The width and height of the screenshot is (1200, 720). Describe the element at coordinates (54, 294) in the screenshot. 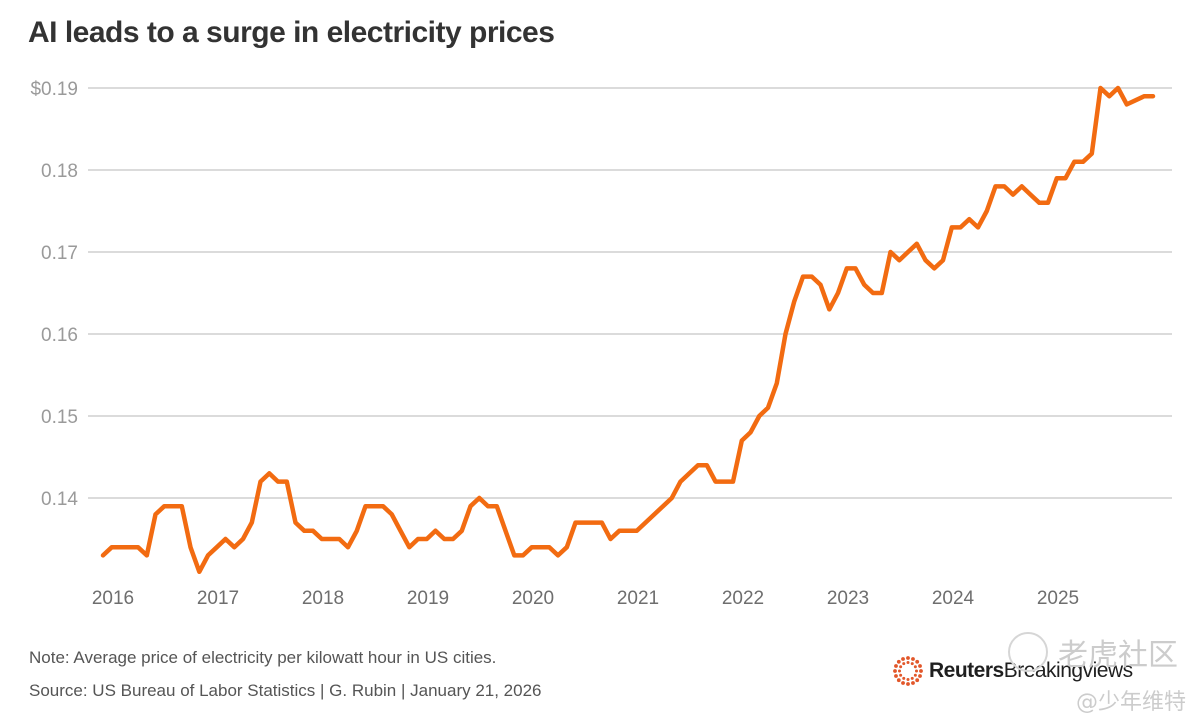

I see `y-axis-ticks: $0.19 0.18 0.17 0.16 0.15 0.14` at that location.